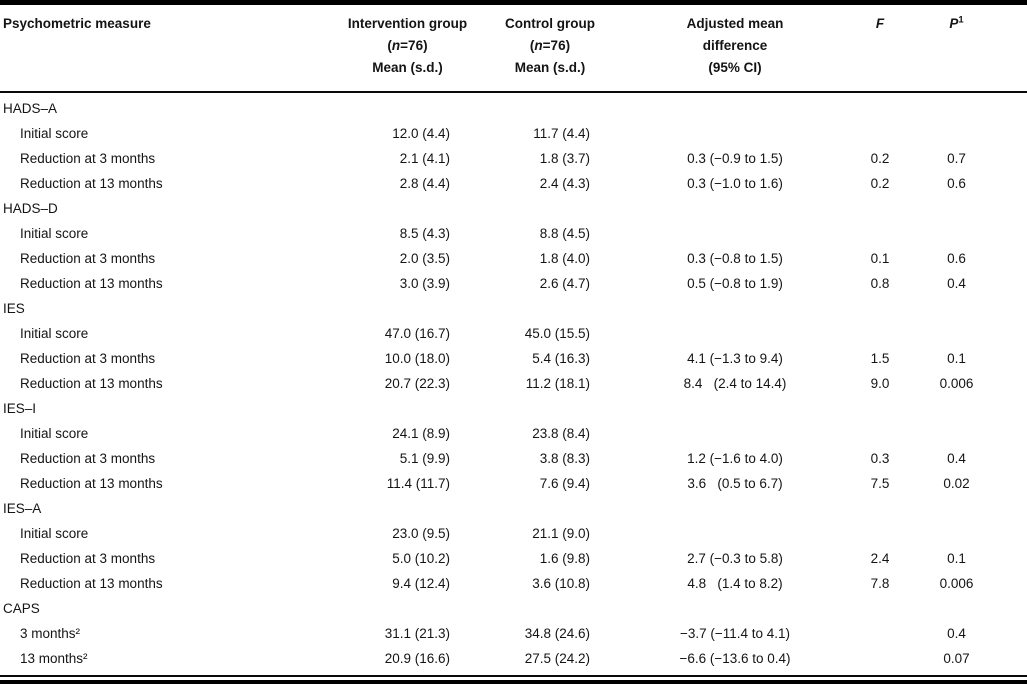 The height and width of the screenshot is (684, 1027). I want to click on cell-f-statistic: 0.8, so click(880, 283).